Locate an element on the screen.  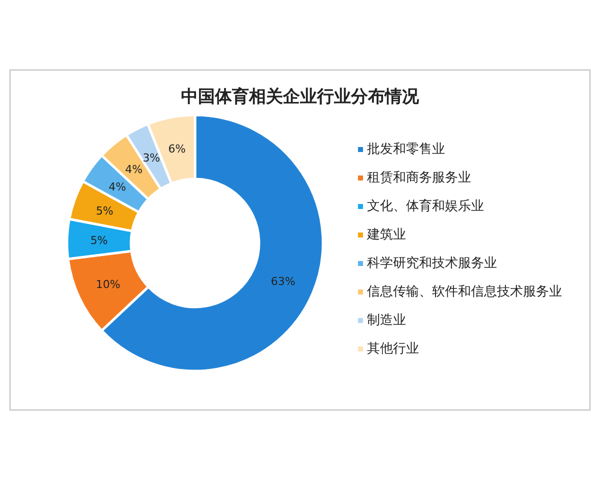
legend-label: 建筑业 is located at coordinates (386, 235).